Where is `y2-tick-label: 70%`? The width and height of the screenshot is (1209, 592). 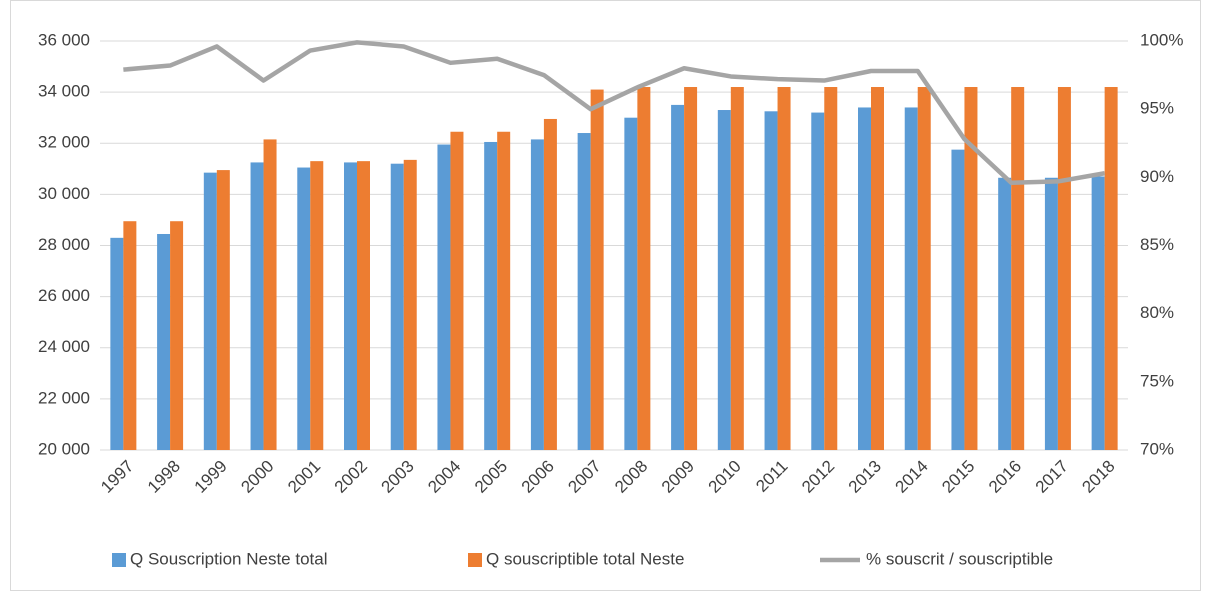 y2-tick-label: 70% is located at coordinates (1157, 448).